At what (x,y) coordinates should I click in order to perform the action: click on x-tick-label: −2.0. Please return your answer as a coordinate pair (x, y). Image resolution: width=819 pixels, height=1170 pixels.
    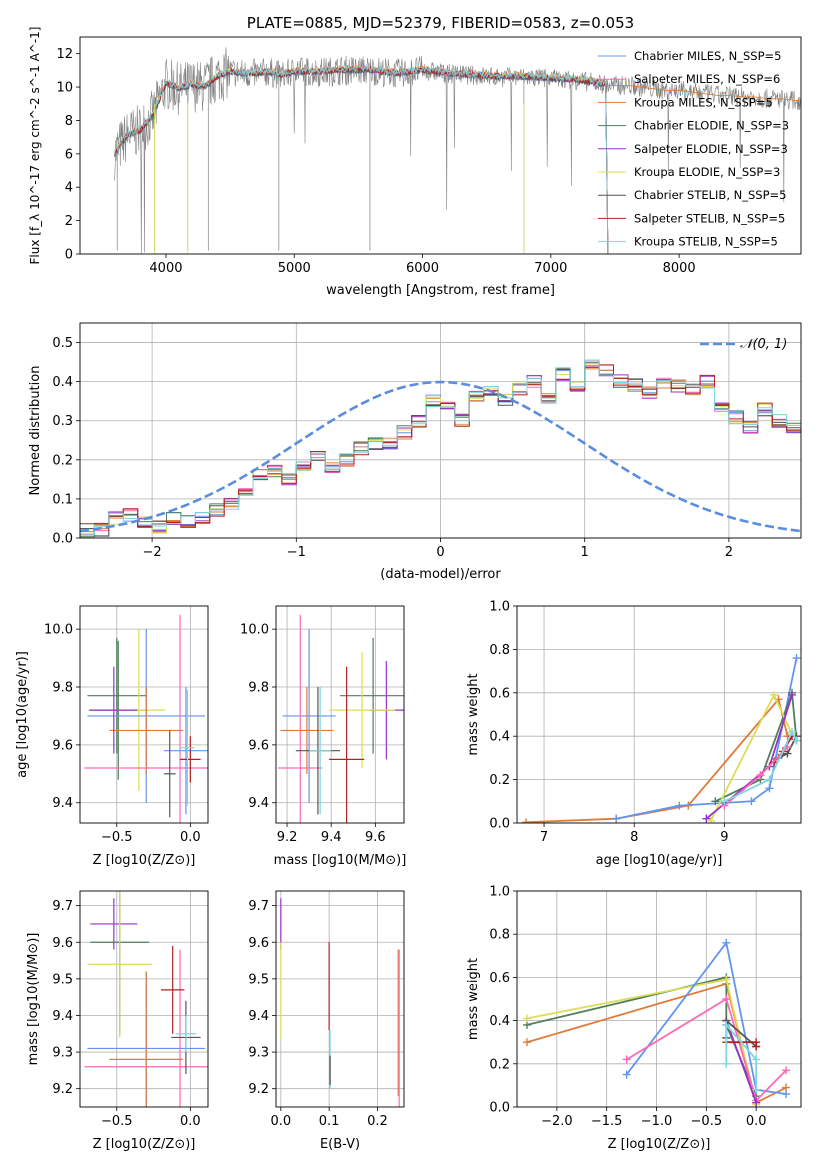
    Looking at the image, I should click on (557, 1121).